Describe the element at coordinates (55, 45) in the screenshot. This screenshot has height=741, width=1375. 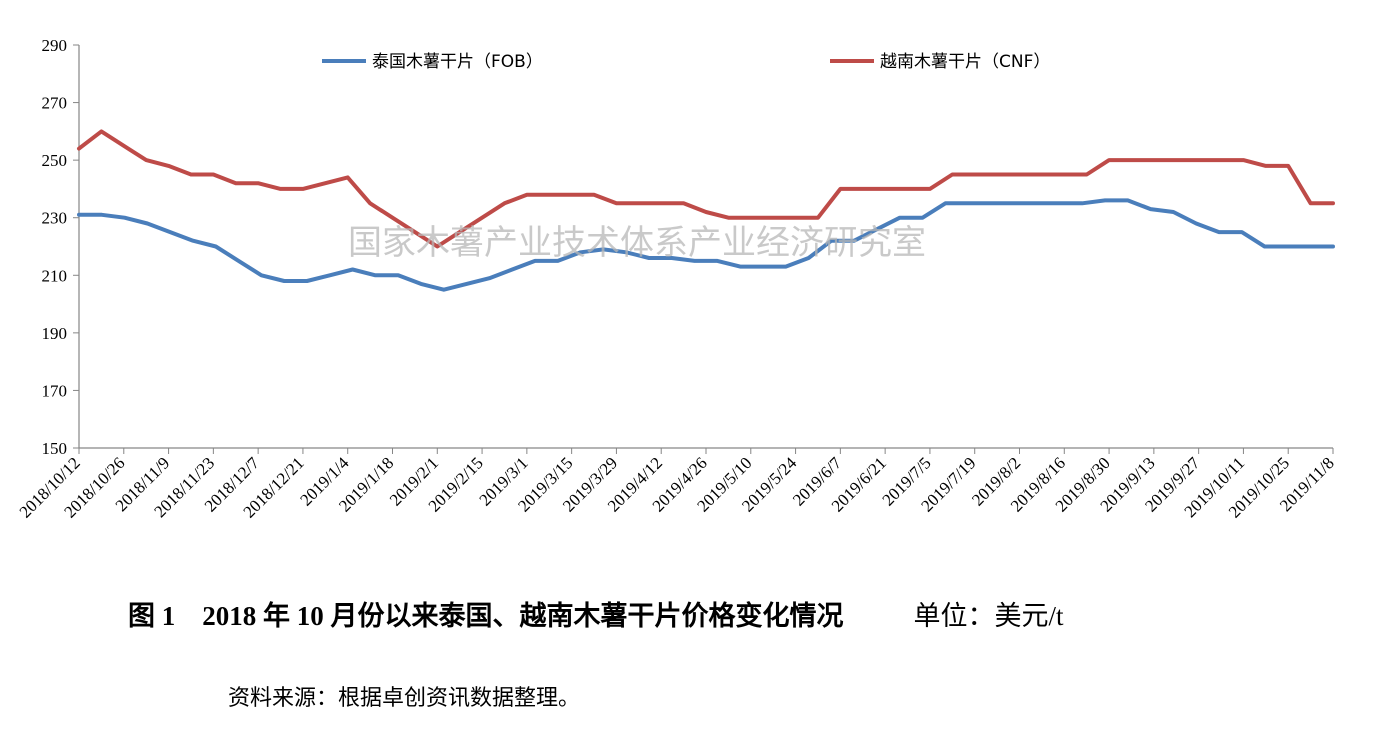
I see `y-tick-label: 290` at that location.